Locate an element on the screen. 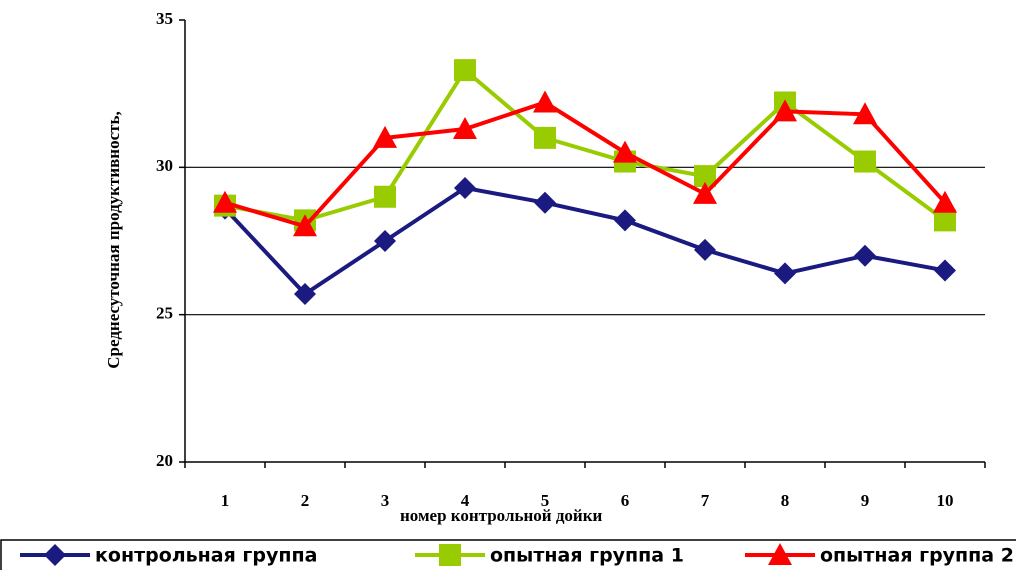 This screenshot has height=570, width=1016. x-tick-label: 8 is located at coordinates (785, 500).